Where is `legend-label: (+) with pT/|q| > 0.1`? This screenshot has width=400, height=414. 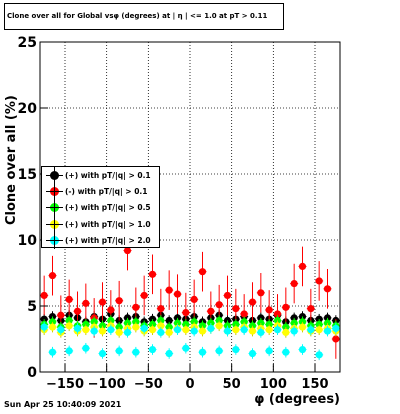 legend-label: (+) with pT/|q| > 0.1 is located at coordinates (108, 175).